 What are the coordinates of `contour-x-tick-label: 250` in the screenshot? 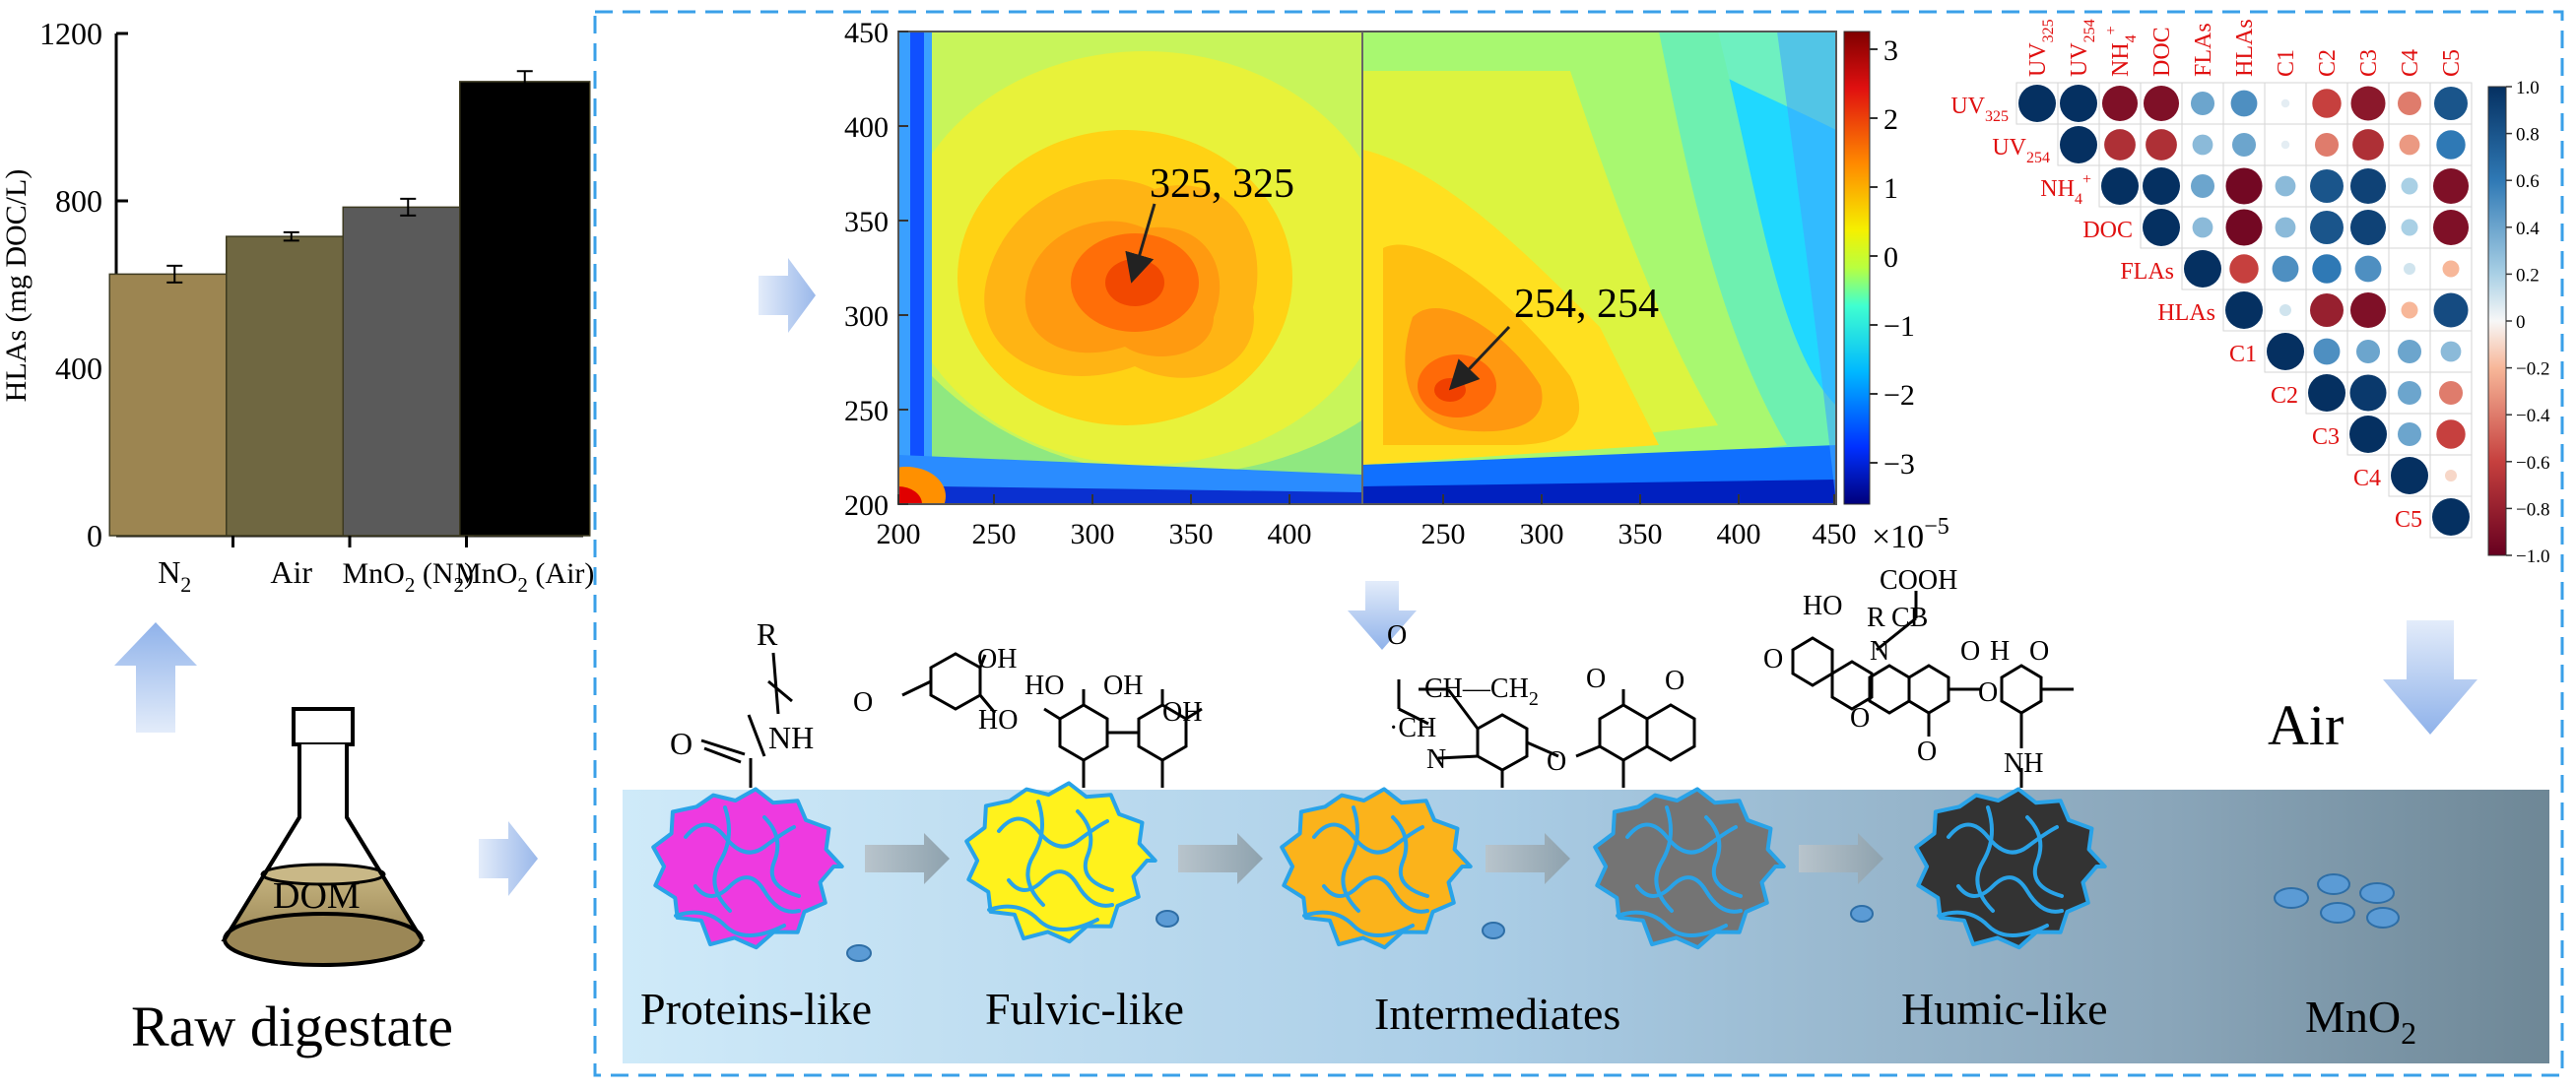 It's located at (1444, 534).